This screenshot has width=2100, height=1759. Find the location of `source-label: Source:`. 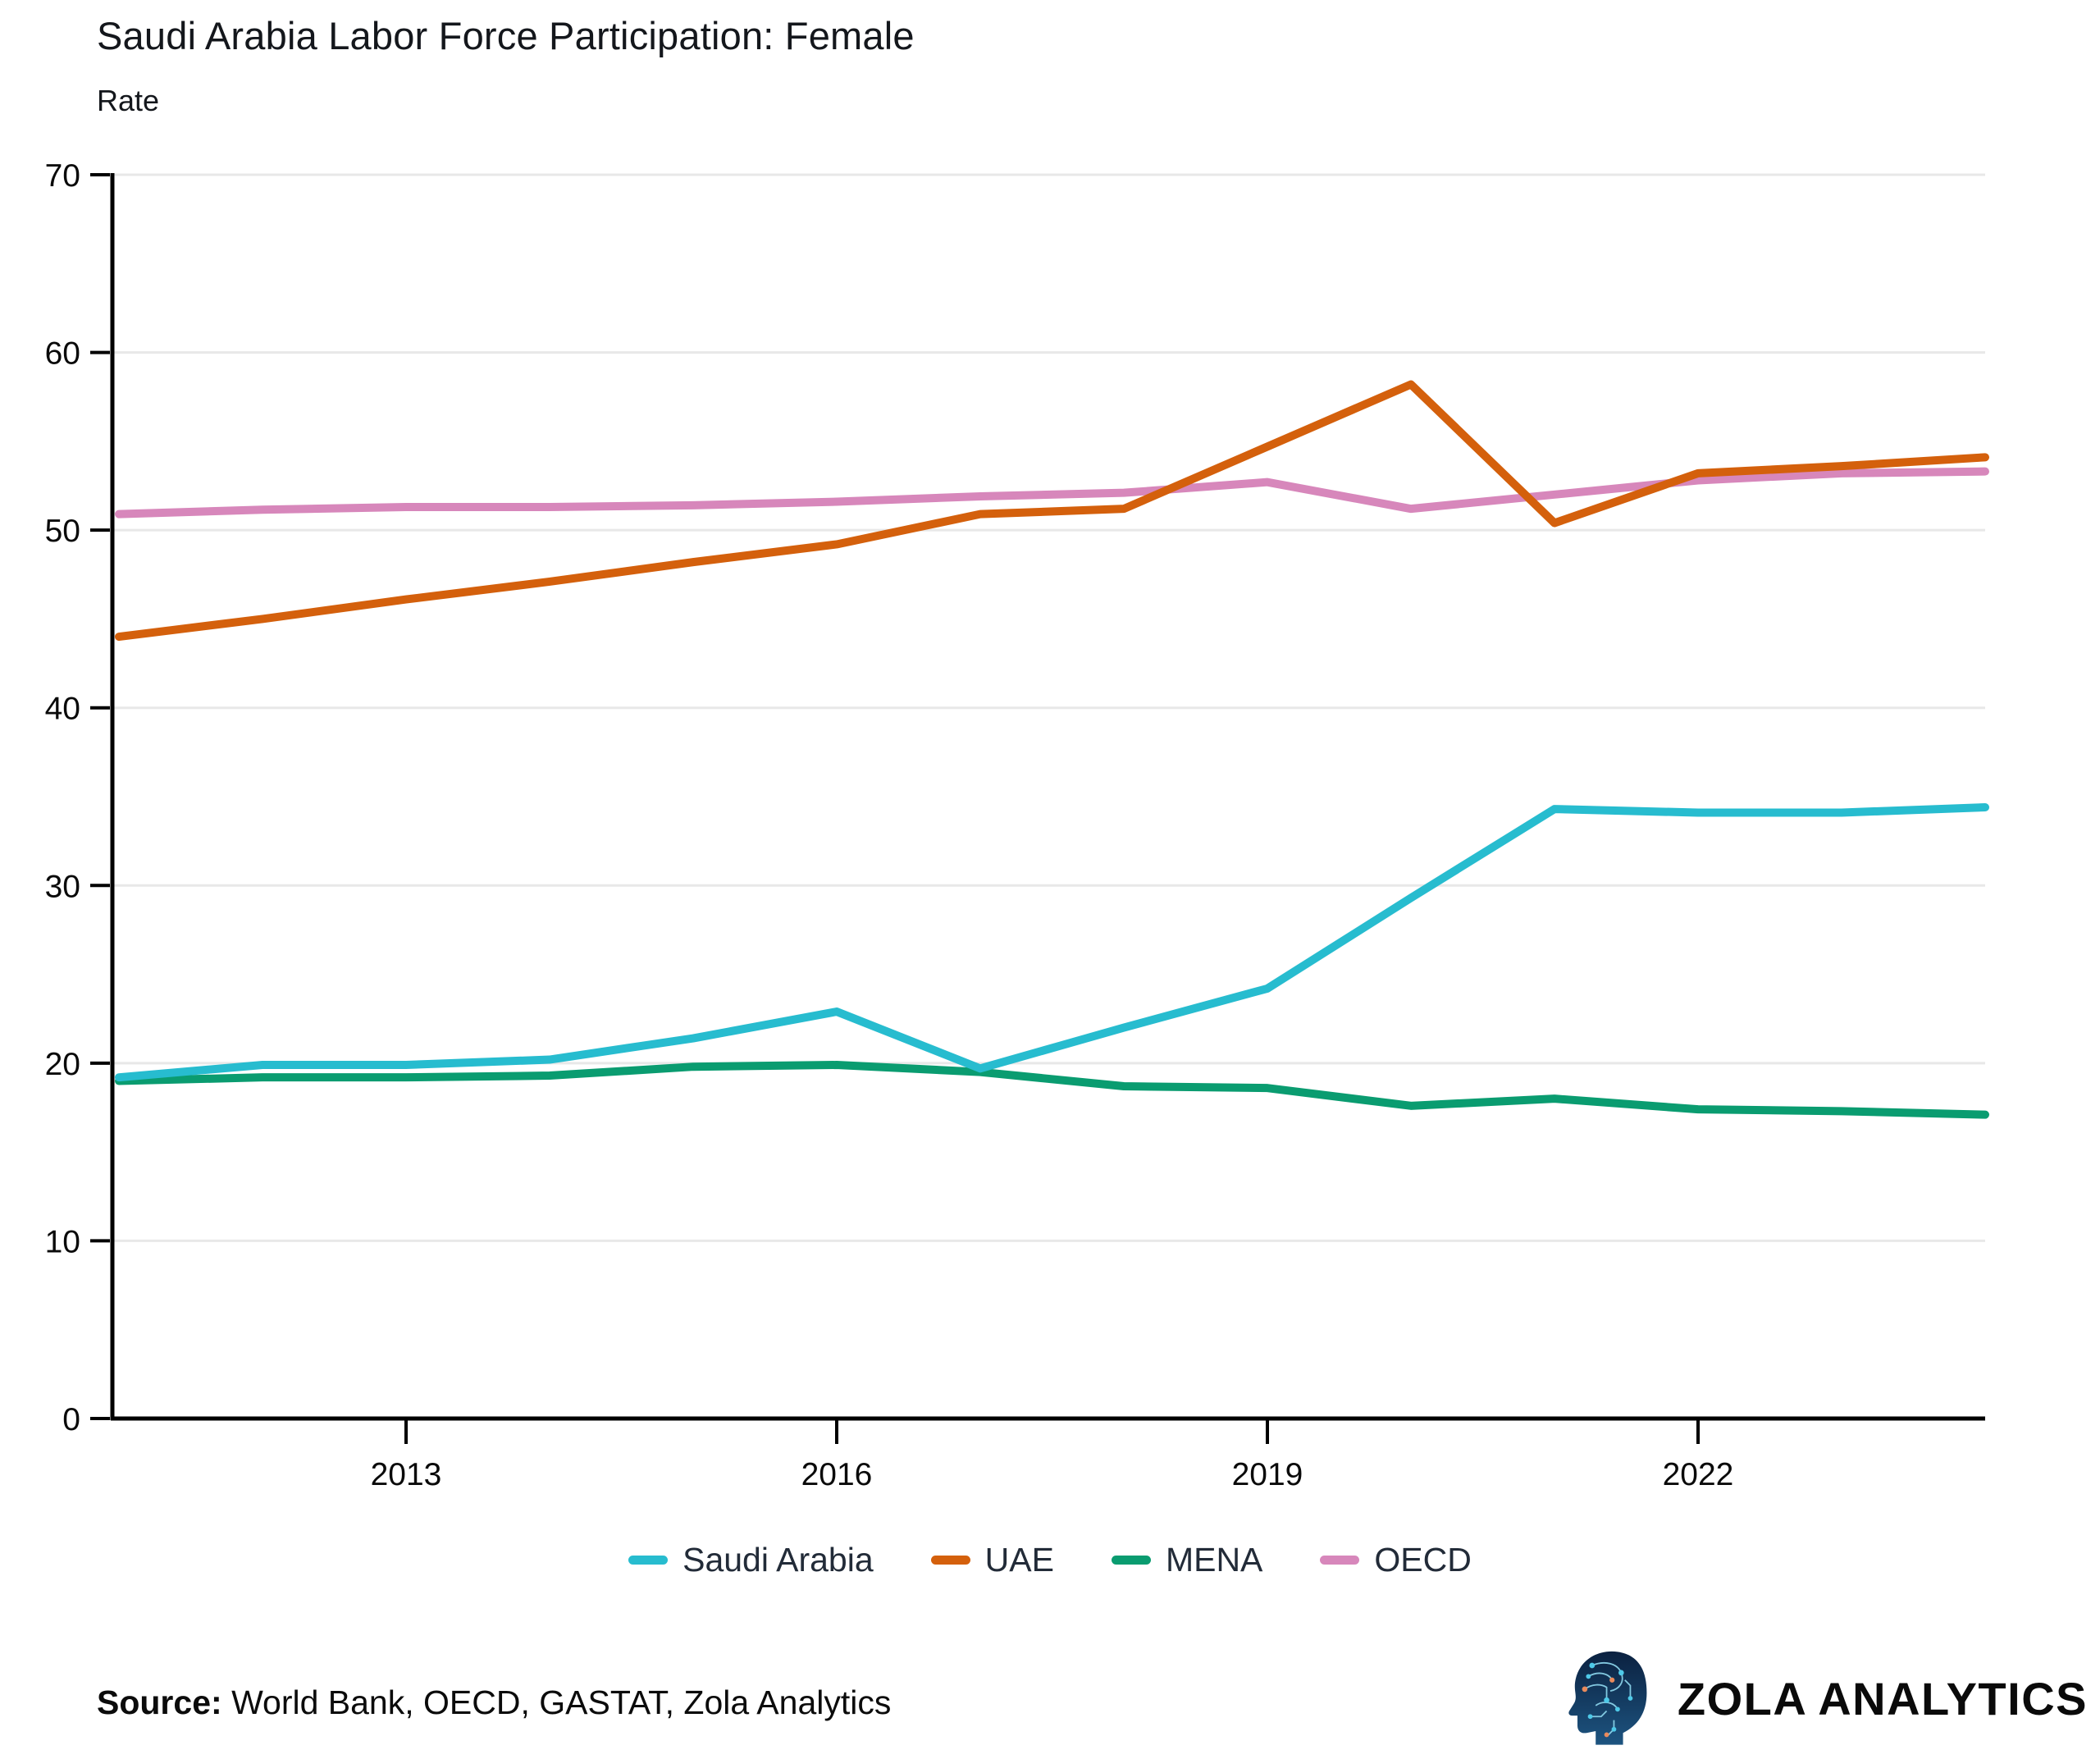

source-label: Source: is located at coordinates (160, 1702).